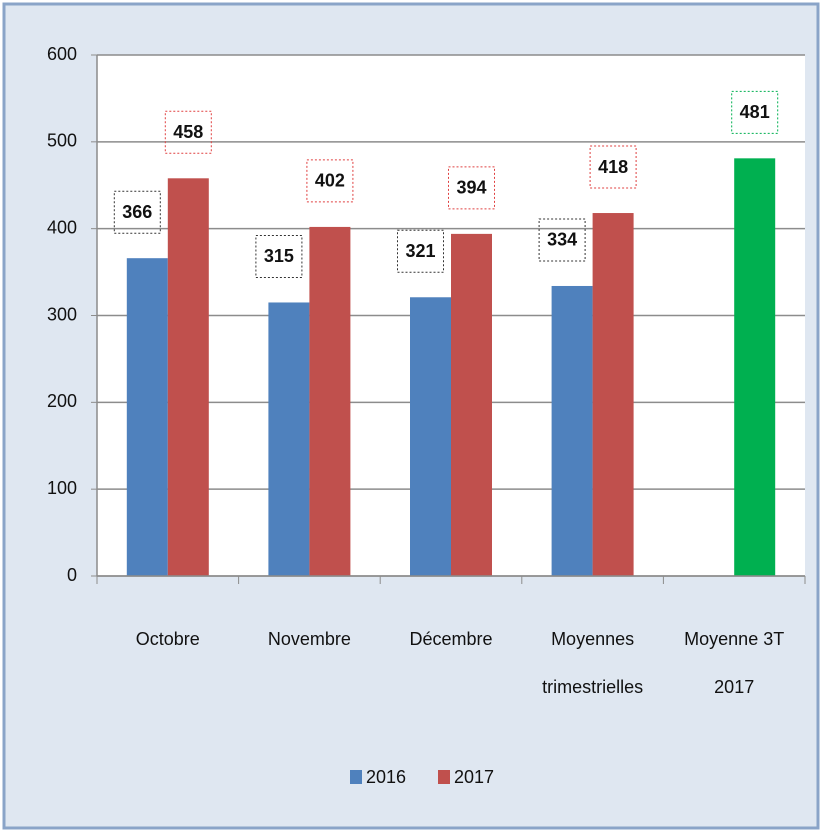 Image resolution: width=824 pixels, height=839 pixels. I want to click on data-label: 418, so click(613, 167).